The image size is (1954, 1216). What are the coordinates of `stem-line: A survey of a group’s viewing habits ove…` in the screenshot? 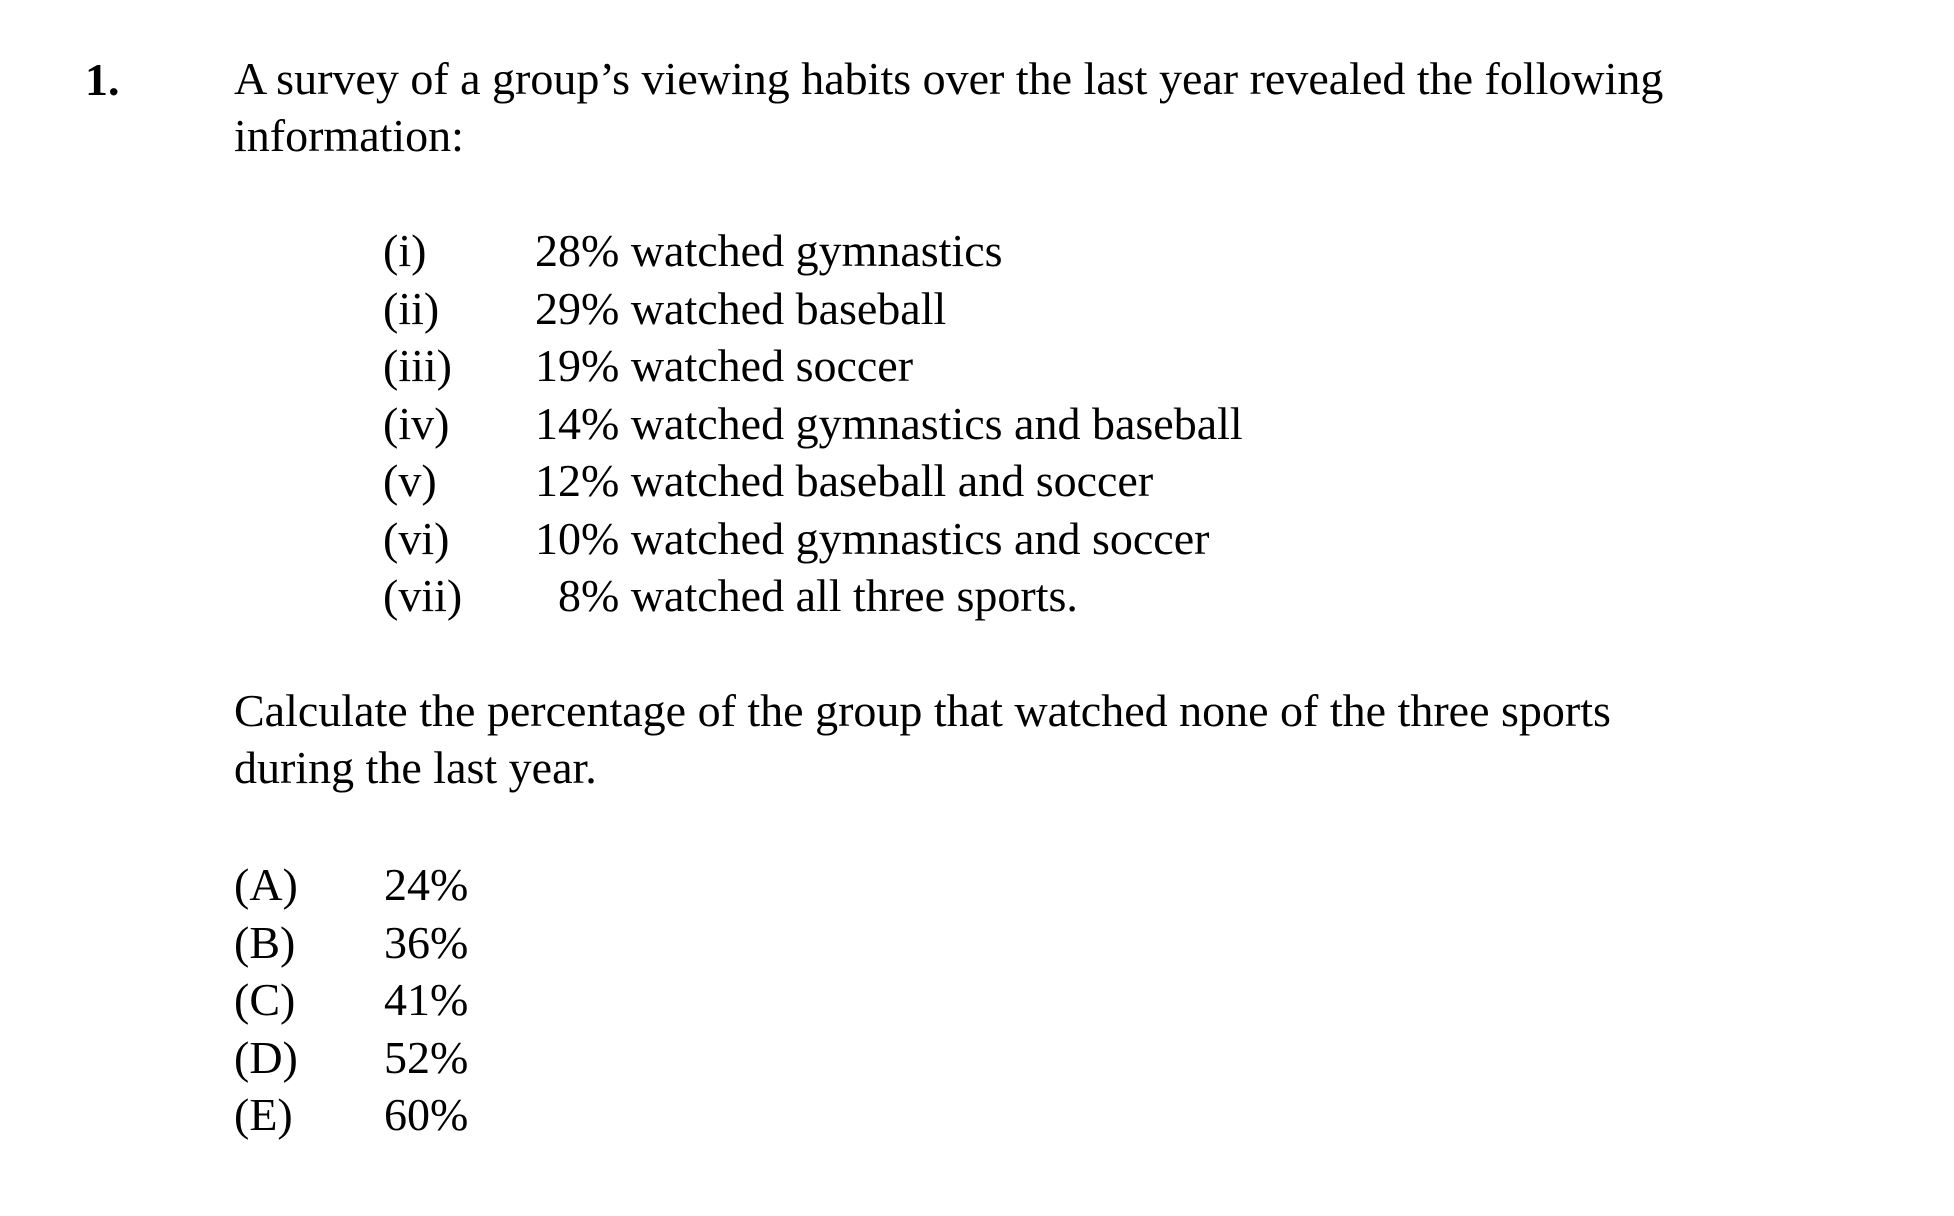 It's located at (949, 78).